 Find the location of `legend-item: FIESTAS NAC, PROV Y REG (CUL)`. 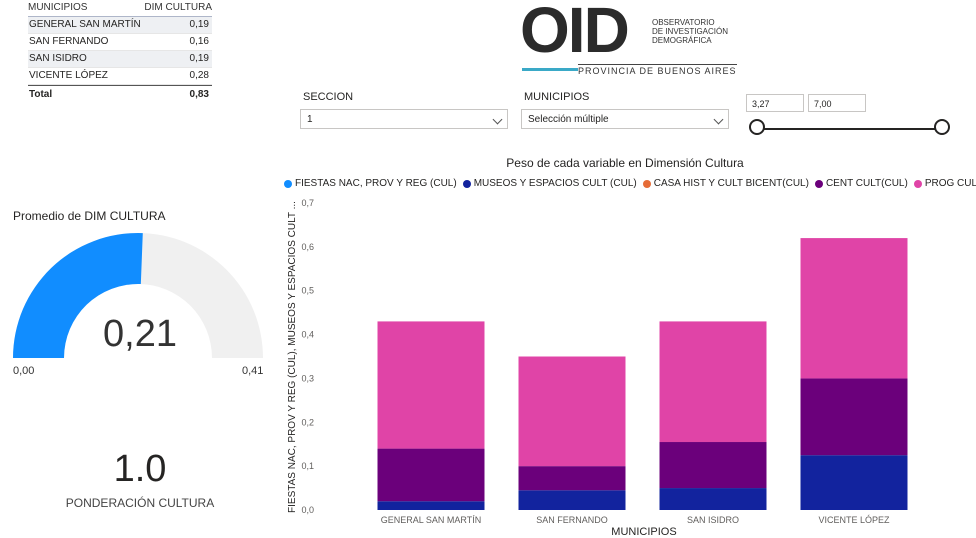

legend-item: FIESTAS NAC, PROV Y REG (CUL) is located at coordinates (370, 183).